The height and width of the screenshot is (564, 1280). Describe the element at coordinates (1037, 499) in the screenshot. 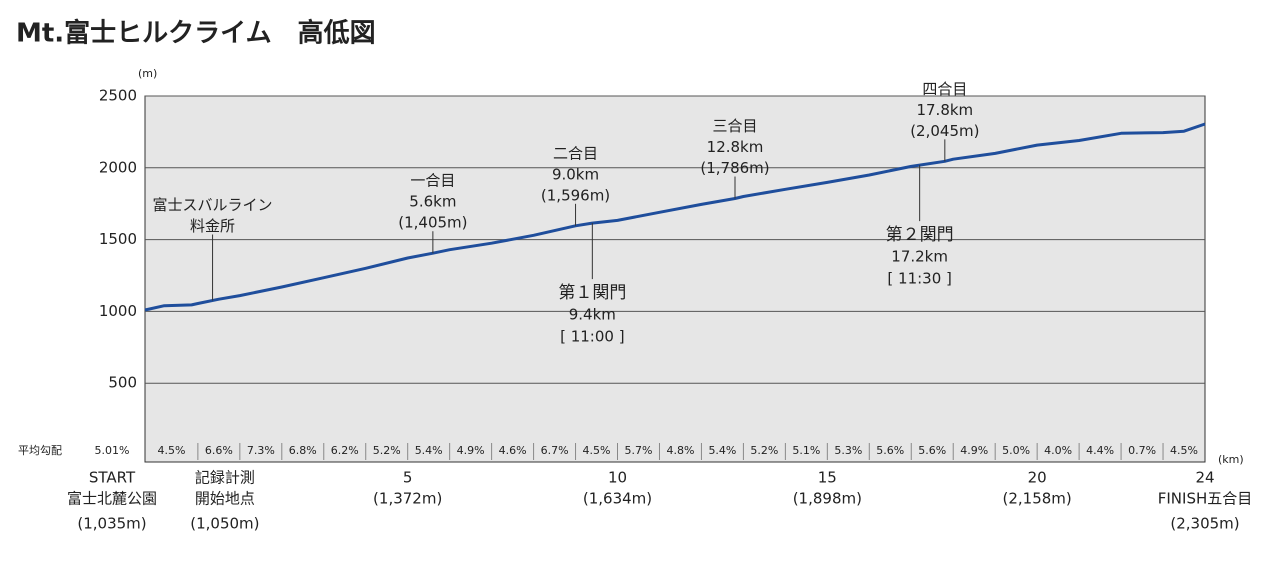

I see `x-tick-sublabel: (2,158m)` at that location.